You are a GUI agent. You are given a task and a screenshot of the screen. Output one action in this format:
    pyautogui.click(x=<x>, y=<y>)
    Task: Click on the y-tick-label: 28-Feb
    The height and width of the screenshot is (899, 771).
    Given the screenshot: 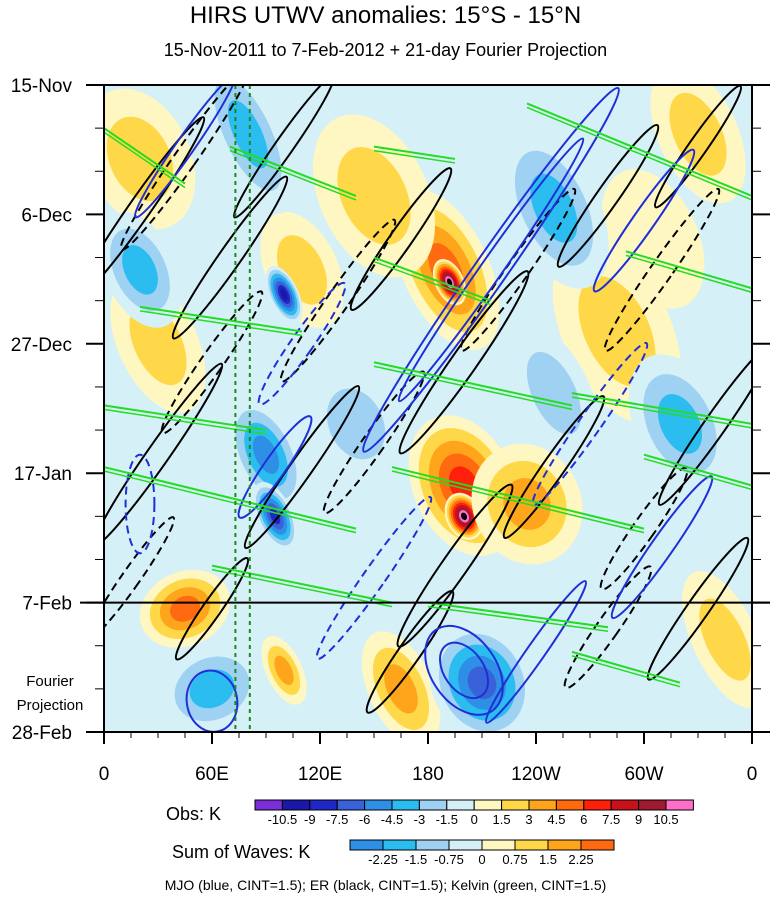 What is the action you would take?
    pyautogui.click(x=42, y=733)
    